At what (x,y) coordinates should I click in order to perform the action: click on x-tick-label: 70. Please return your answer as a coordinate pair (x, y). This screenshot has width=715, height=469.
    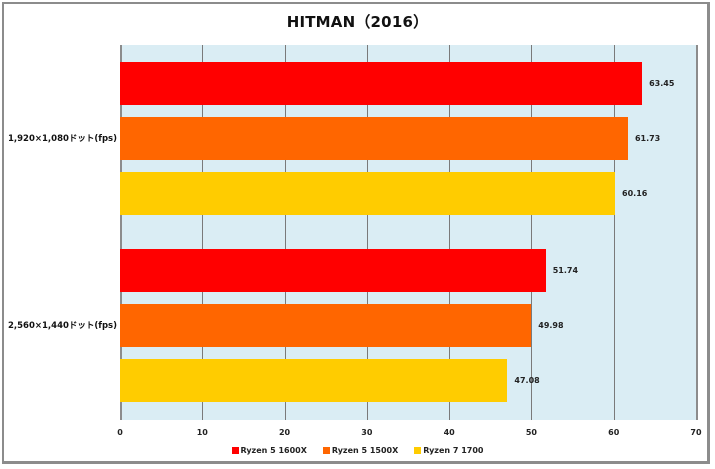
    Looking at the image, I should click on (696, 432).